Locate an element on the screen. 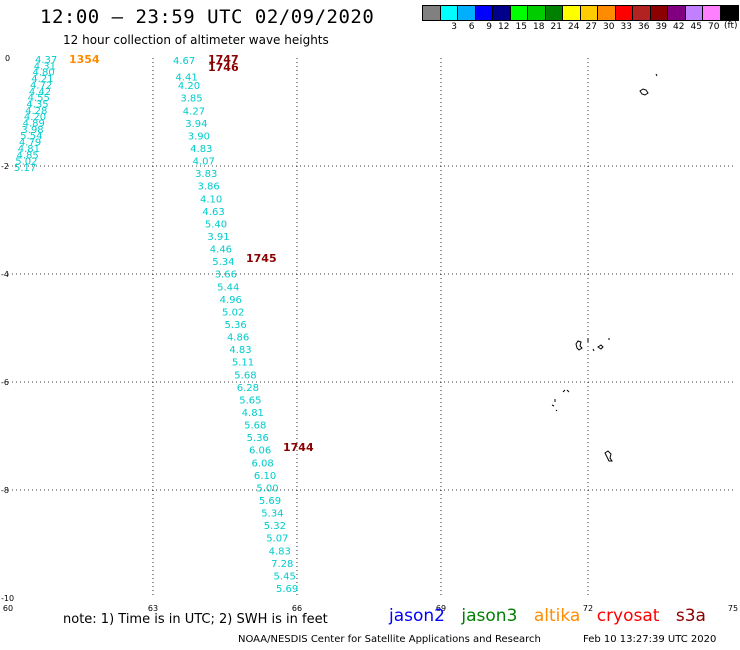 The image size is (740, 650). swh-value: 4.86 is located at coordinates (238, 338).